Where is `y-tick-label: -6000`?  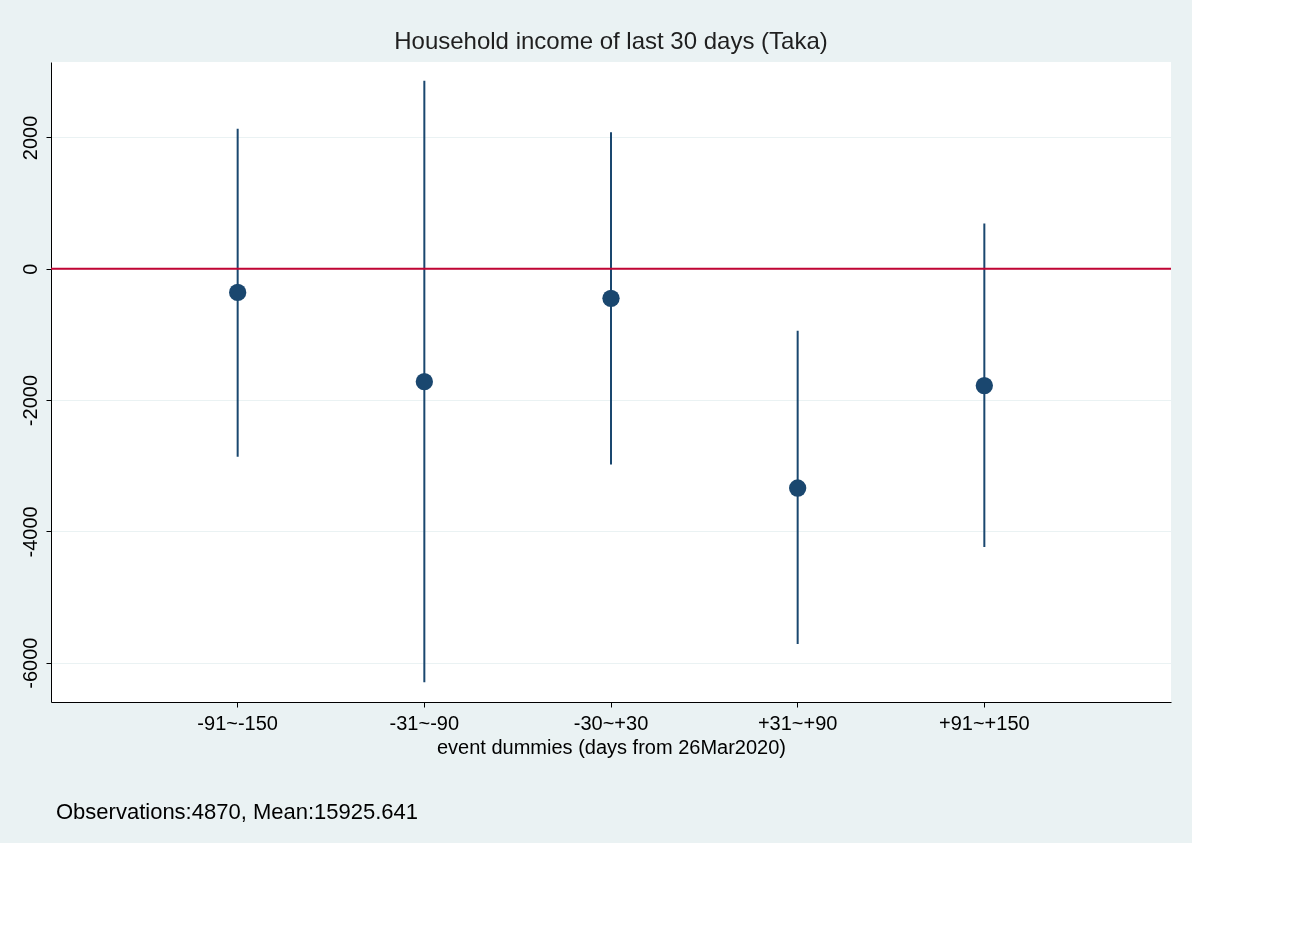 y-tick-label: -6000 is located at coordinates (29, 663).